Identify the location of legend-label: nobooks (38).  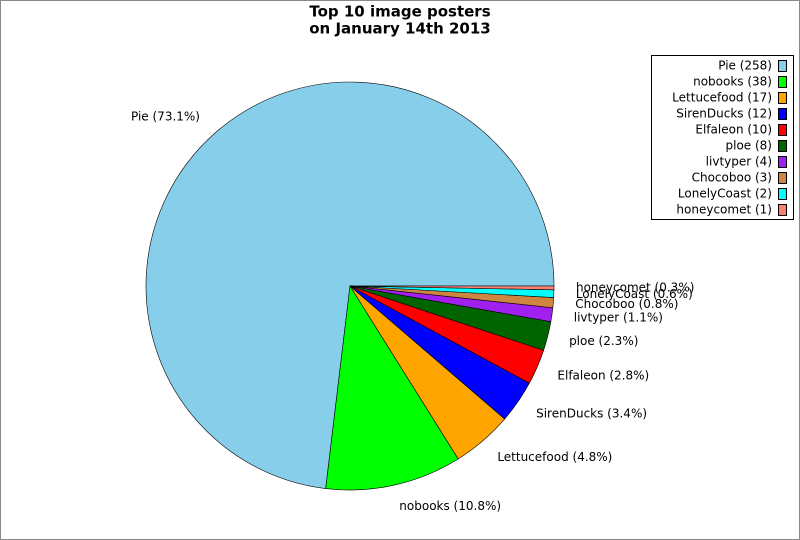
(732, 82).